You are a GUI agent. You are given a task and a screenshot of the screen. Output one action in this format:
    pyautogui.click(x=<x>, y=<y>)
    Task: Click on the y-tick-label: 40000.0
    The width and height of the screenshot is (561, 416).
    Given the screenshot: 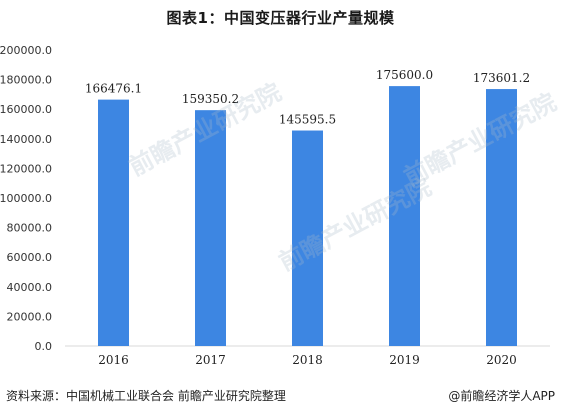 What is the action you would take?
    pyautogui.click(x=30, y=287)
    